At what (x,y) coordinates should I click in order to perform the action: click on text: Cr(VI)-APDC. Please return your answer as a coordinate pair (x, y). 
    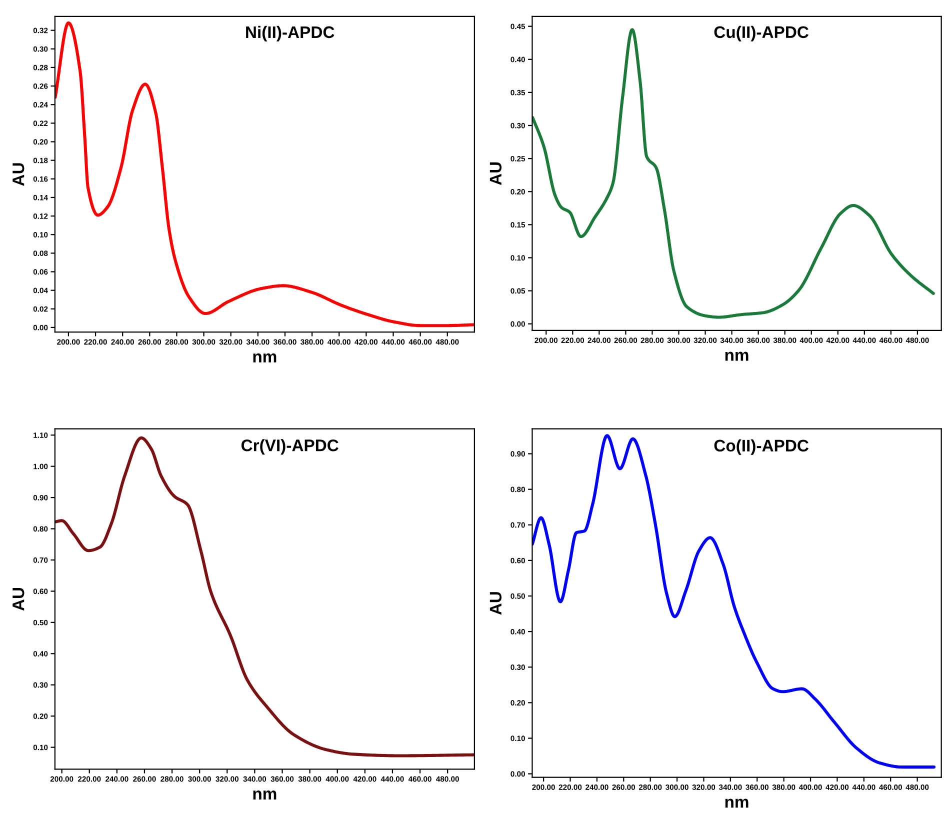
    Looking at the image, I should click on (289, 447).